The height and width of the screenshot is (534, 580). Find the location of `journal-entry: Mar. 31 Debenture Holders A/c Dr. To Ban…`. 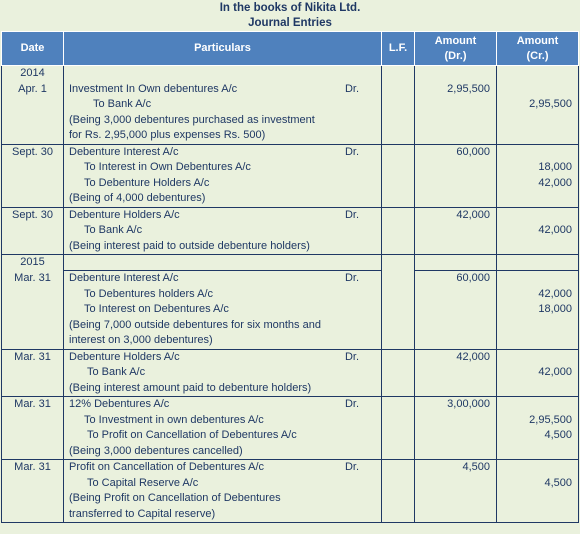

journal-entry: Mar. 31 Debenture Holders A/c Dr. To Ban… is located at coordinates (290, 372).